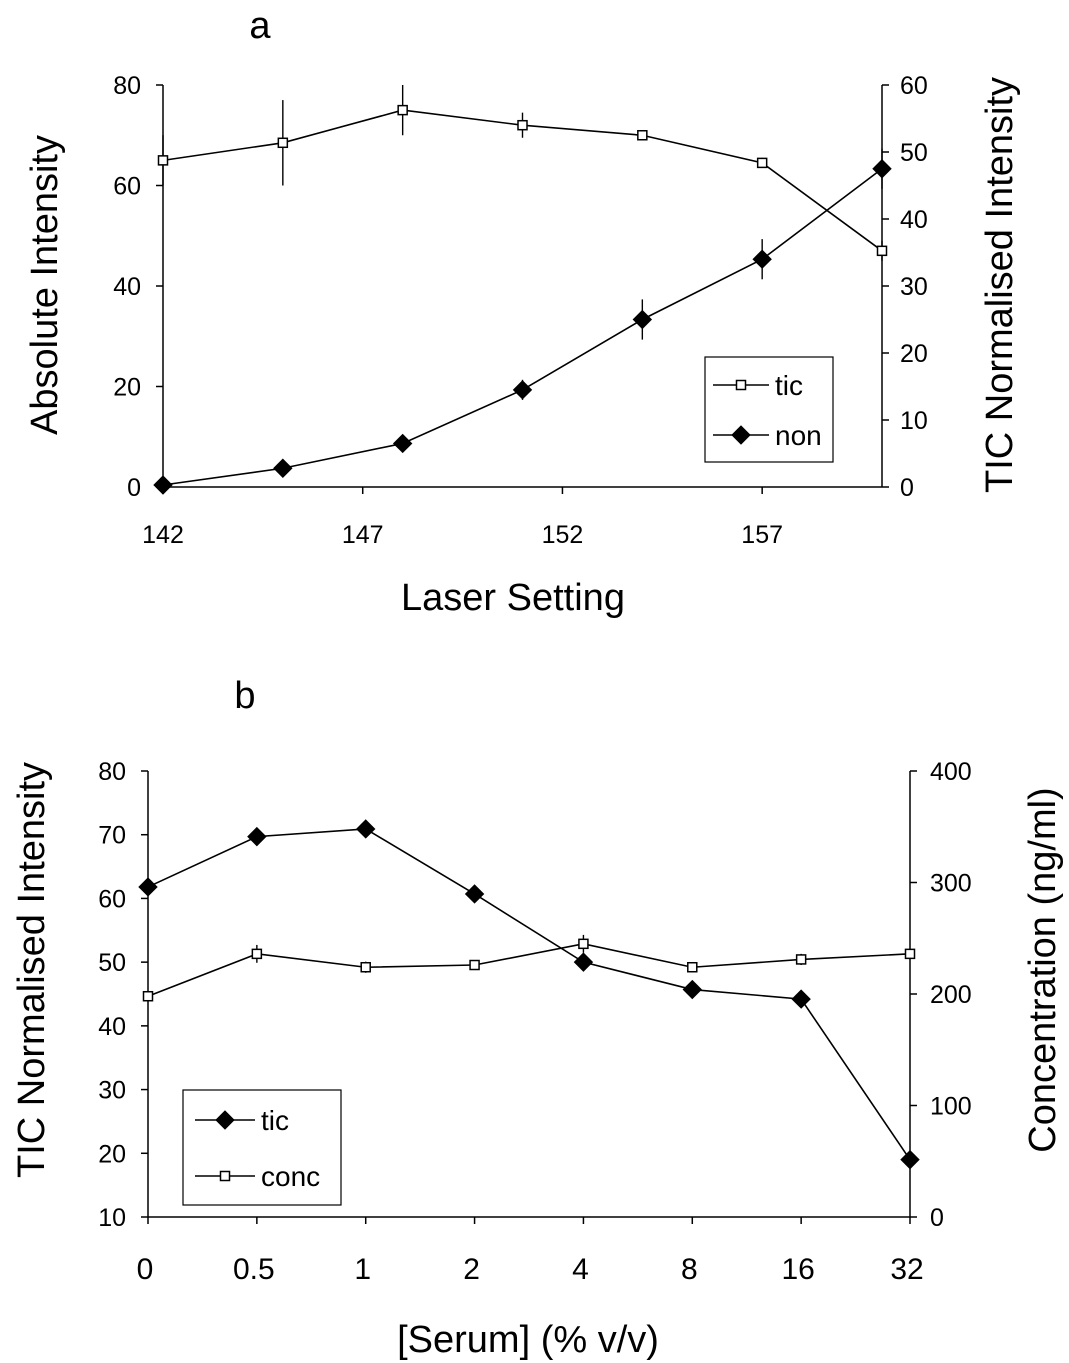 This screenshot has height=1363, width=1069. I want to click on panel-label-a: a, so click(260, 26).